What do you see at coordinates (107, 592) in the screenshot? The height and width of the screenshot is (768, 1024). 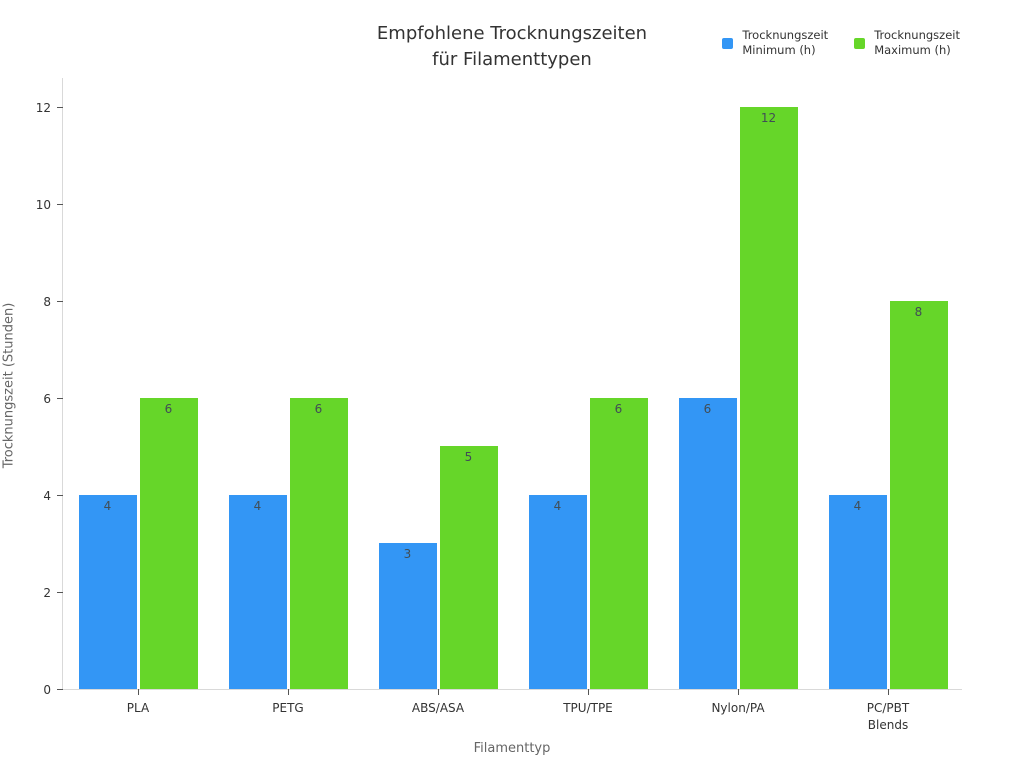 I see `bar-minimum-pla: 4` at bounding box center [107, 592].